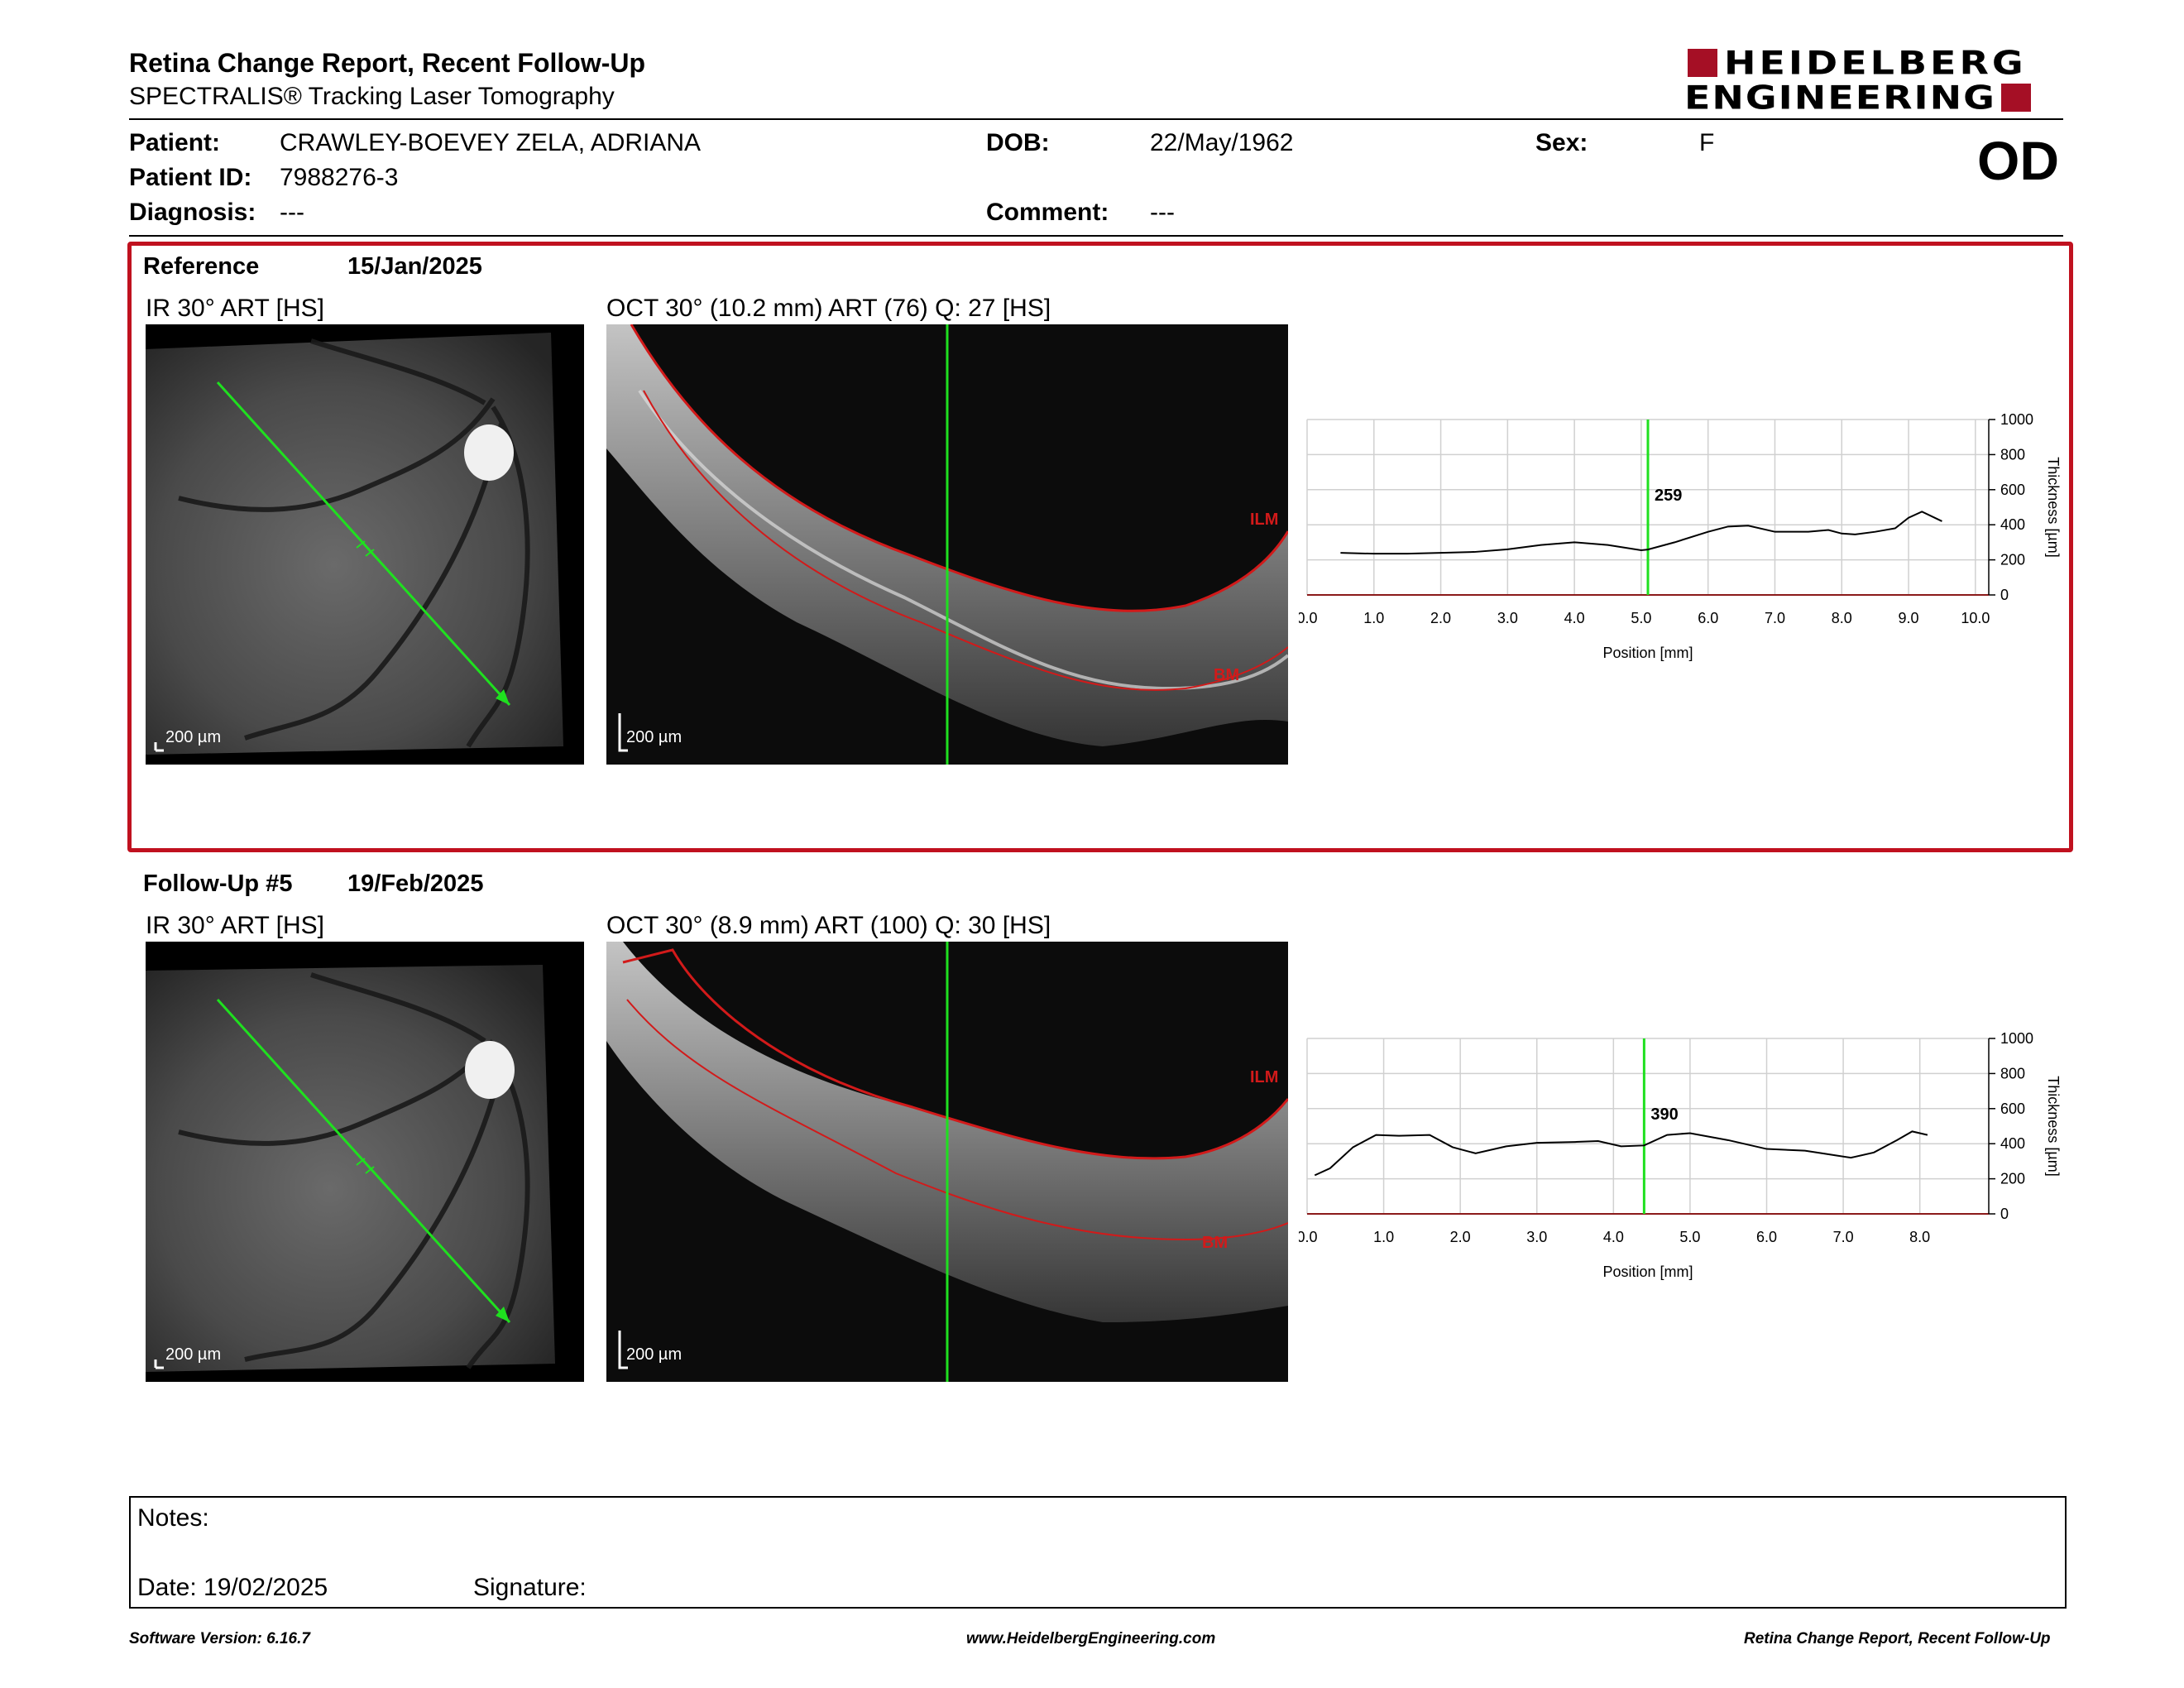 The height and width of the screenshot is (1688, 2184). Describe the element at coordinates (1264, 520) in the screenshot. I see `reference-ilm-label: ILM` at that location.